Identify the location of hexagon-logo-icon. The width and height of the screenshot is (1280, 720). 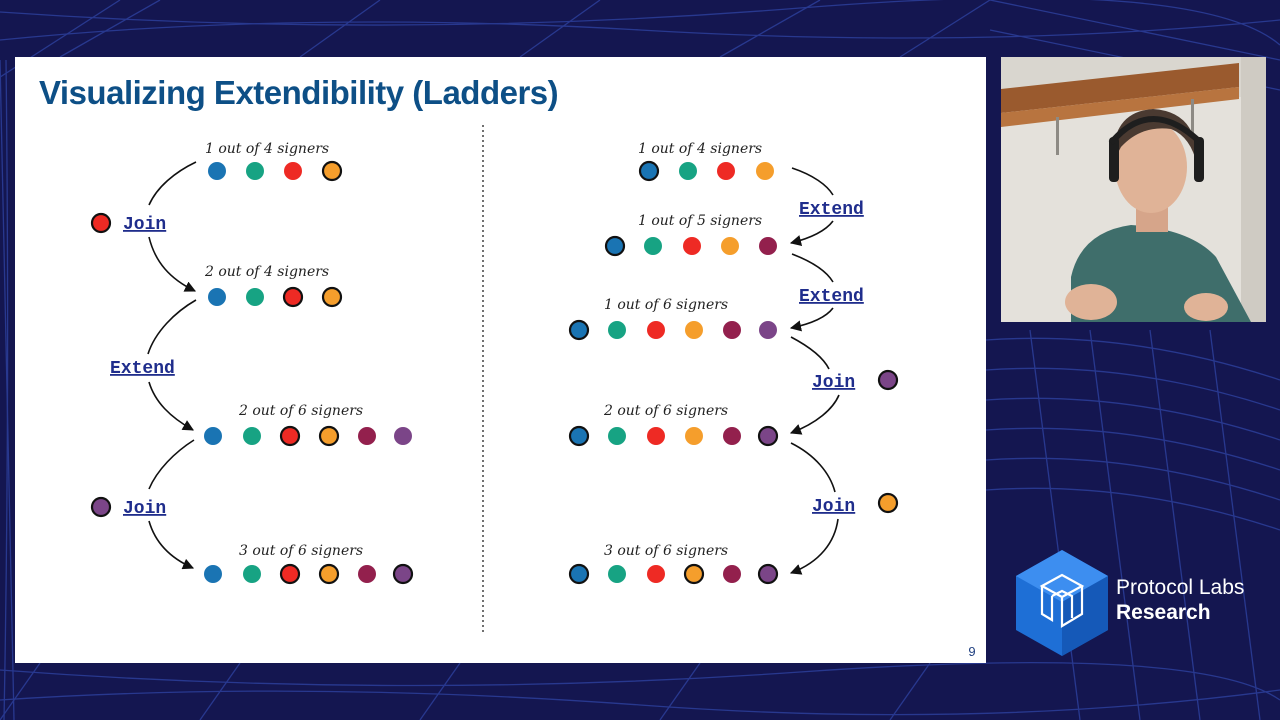
(1062, 603).